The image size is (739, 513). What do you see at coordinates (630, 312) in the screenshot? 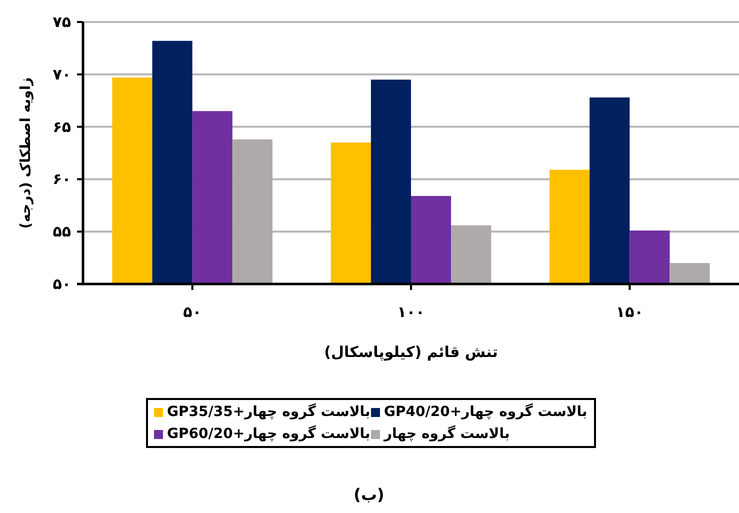
I see `x-tick-label: ۱۵۰` at bounding box center [630, 312].